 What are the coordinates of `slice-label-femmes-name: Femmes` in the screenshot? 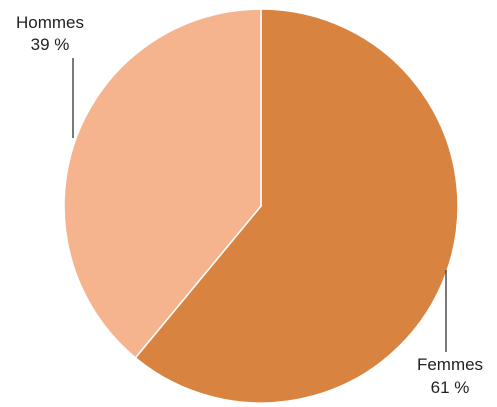 It's located at (450, 364).